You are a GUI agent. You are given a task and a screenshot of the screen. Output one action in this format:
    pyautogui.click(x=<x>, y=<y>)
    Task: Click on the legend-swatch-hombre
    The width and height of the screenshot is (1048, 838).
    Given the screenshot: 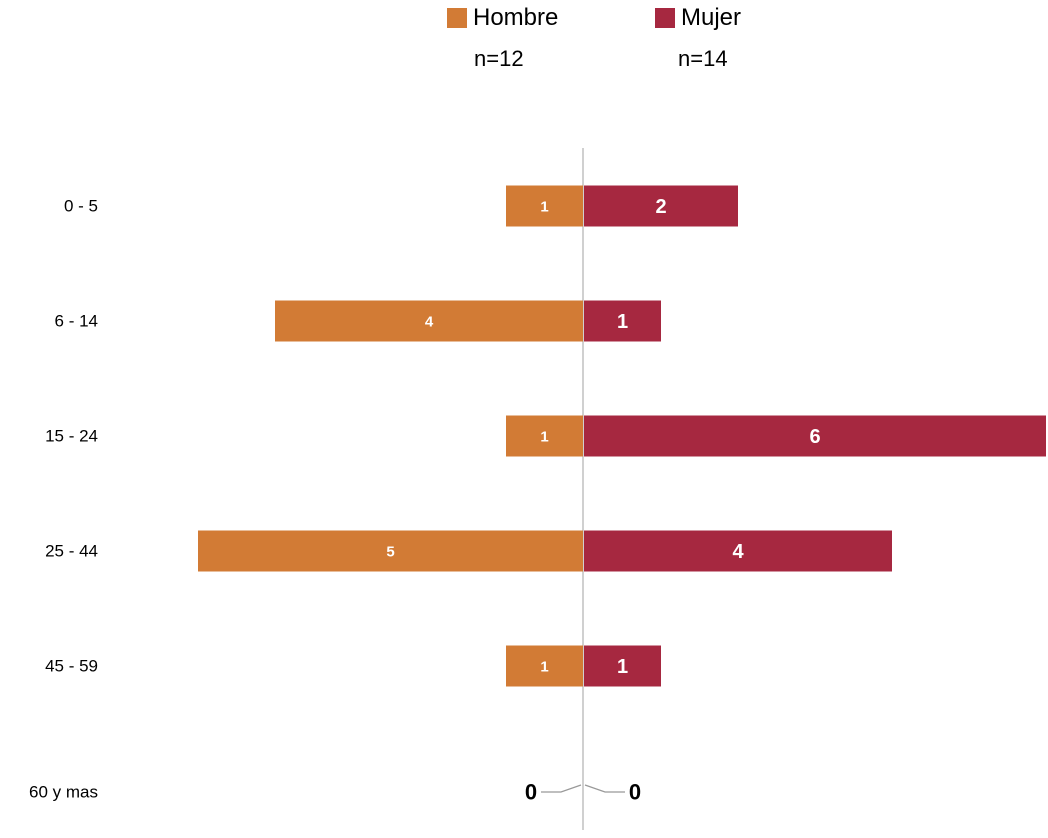 What is the action you would take?
    pyautogui.click(x=457, y=18)
    